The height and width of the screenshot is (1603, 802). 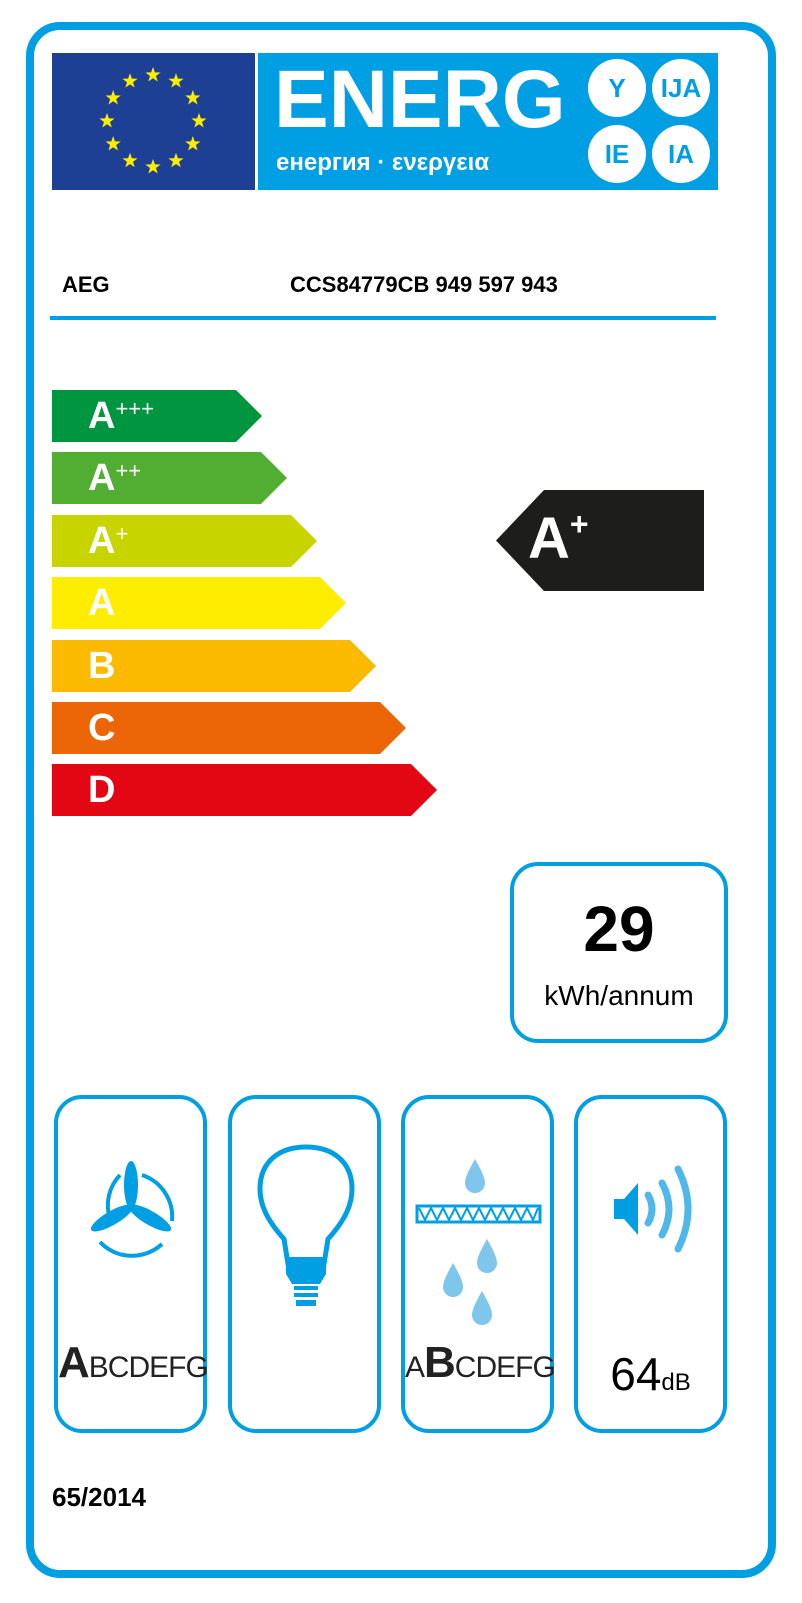 I want to click on lighting-box, so click(x=304, y=1264).